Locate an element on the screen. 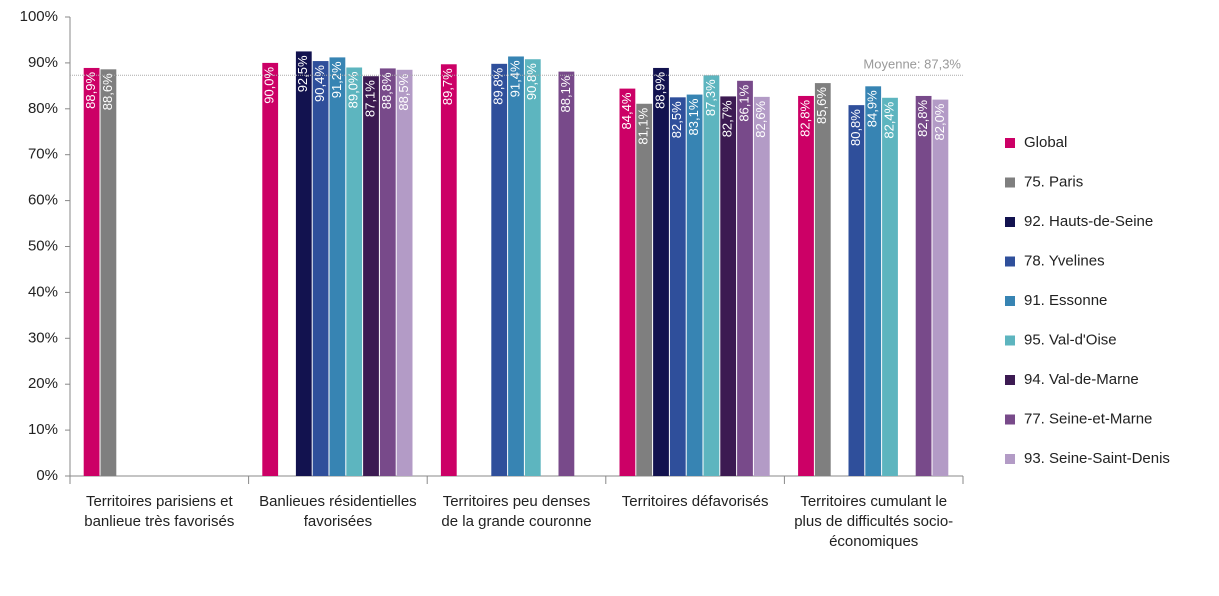 This screenshot has width=1219, height=596. value-label: 89,7% is located at coordinates (447, 86).